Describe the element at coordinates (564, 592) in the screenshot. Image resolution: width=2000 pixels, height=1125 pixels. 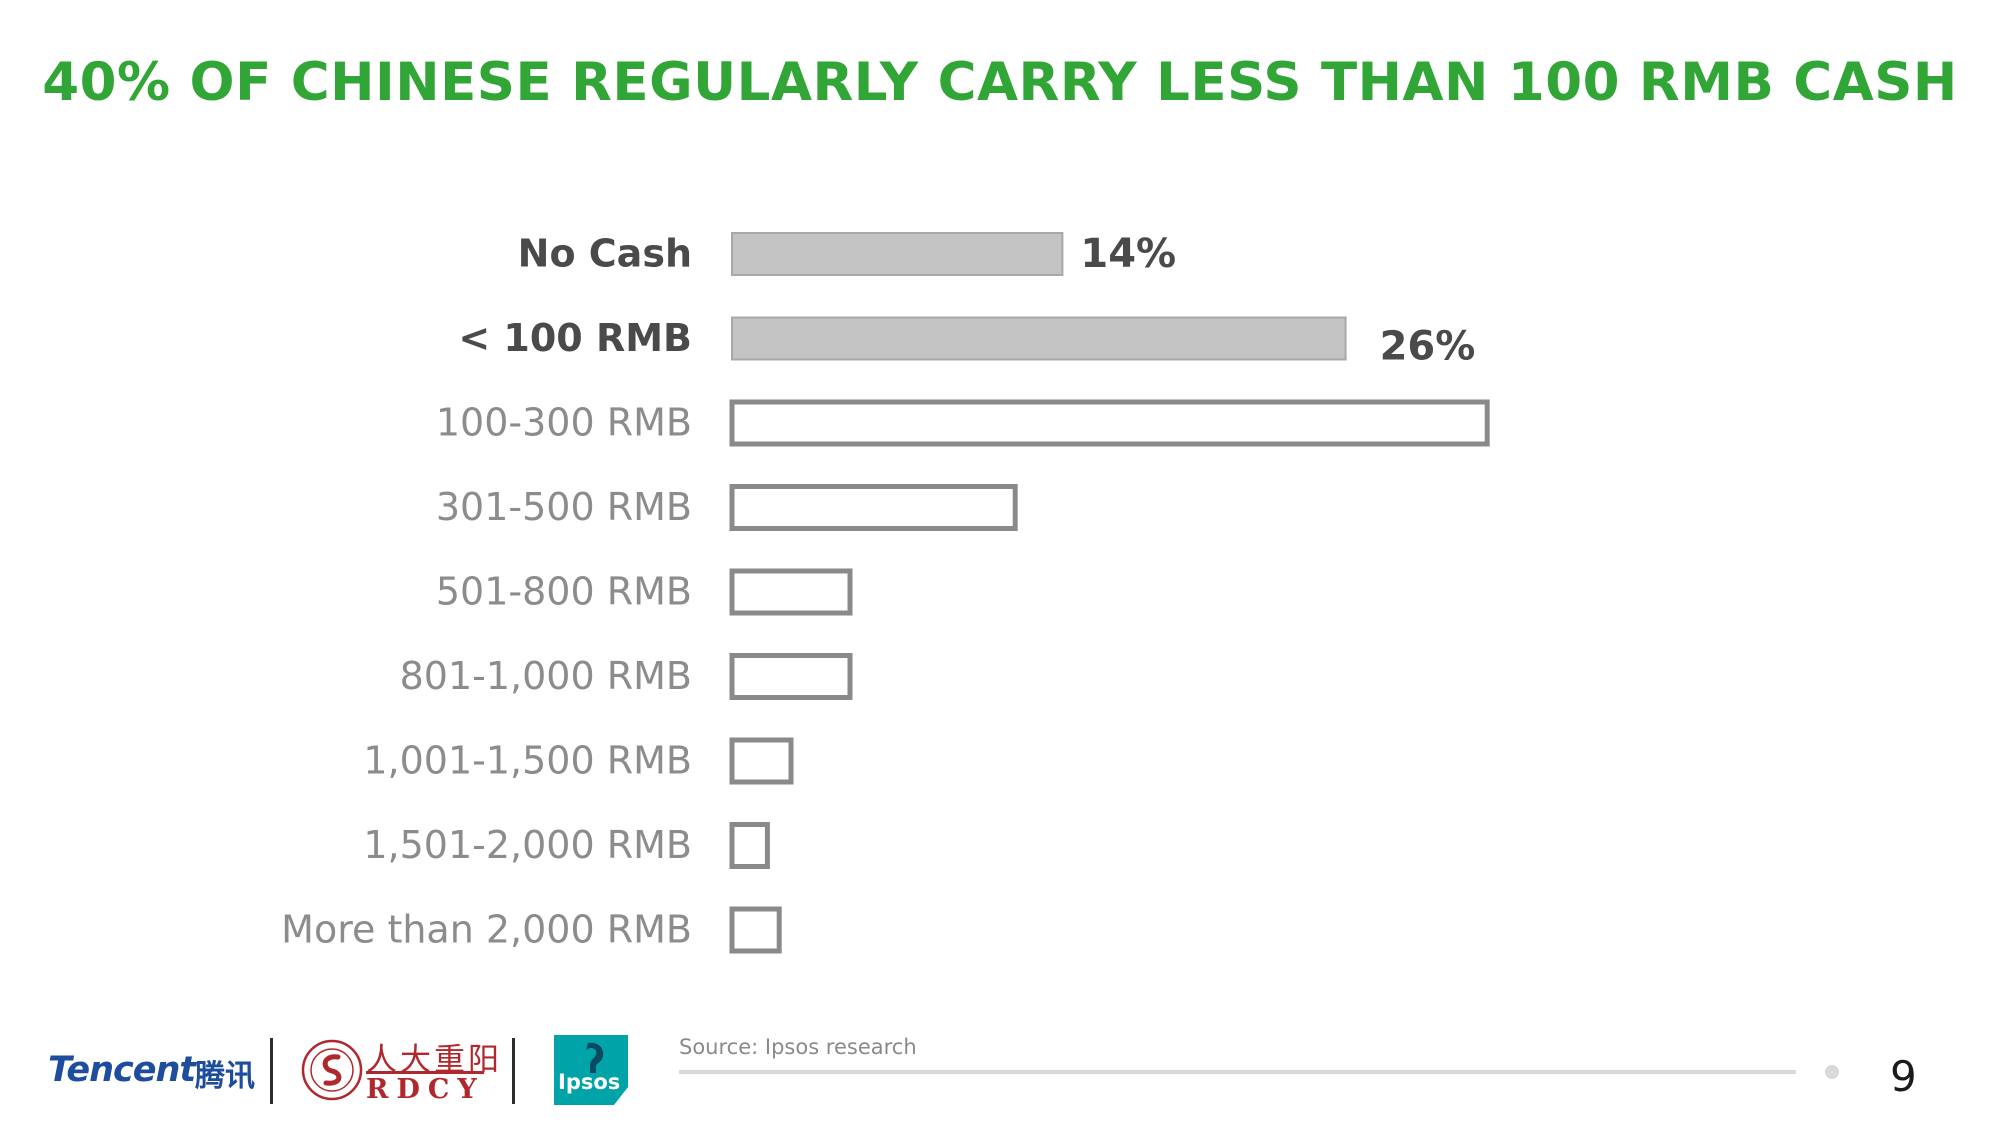
I see `category-label: 501-800 RMB` at that location.